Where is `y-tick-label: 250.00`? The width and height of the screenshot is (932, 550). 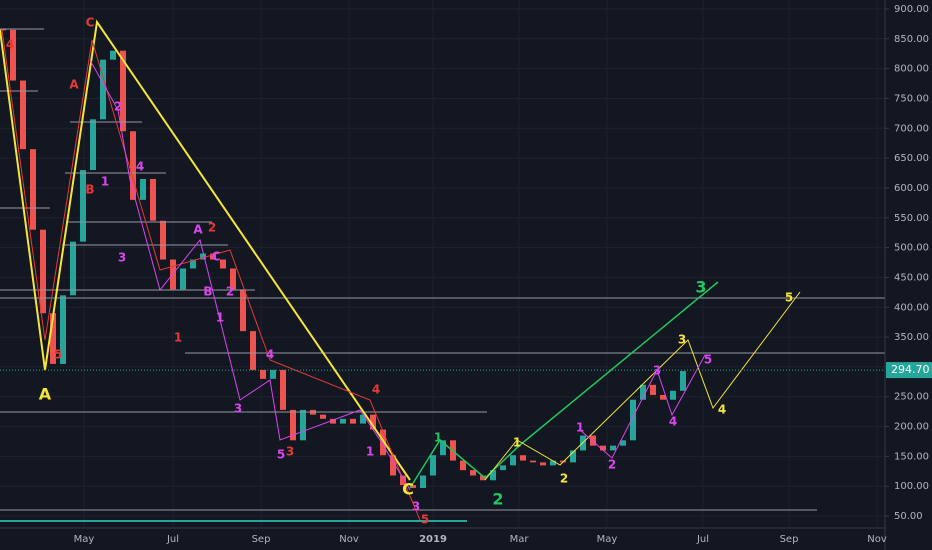
y-tick-label: 250.00 is located at coordinates (911, 397).